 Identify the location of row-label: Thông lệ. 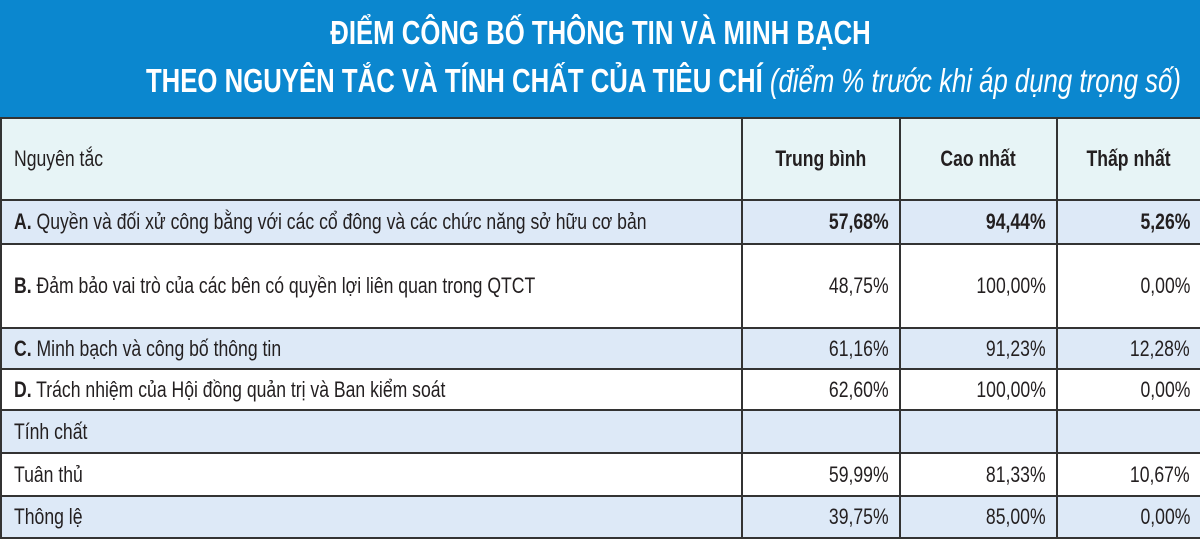
(48, 516).